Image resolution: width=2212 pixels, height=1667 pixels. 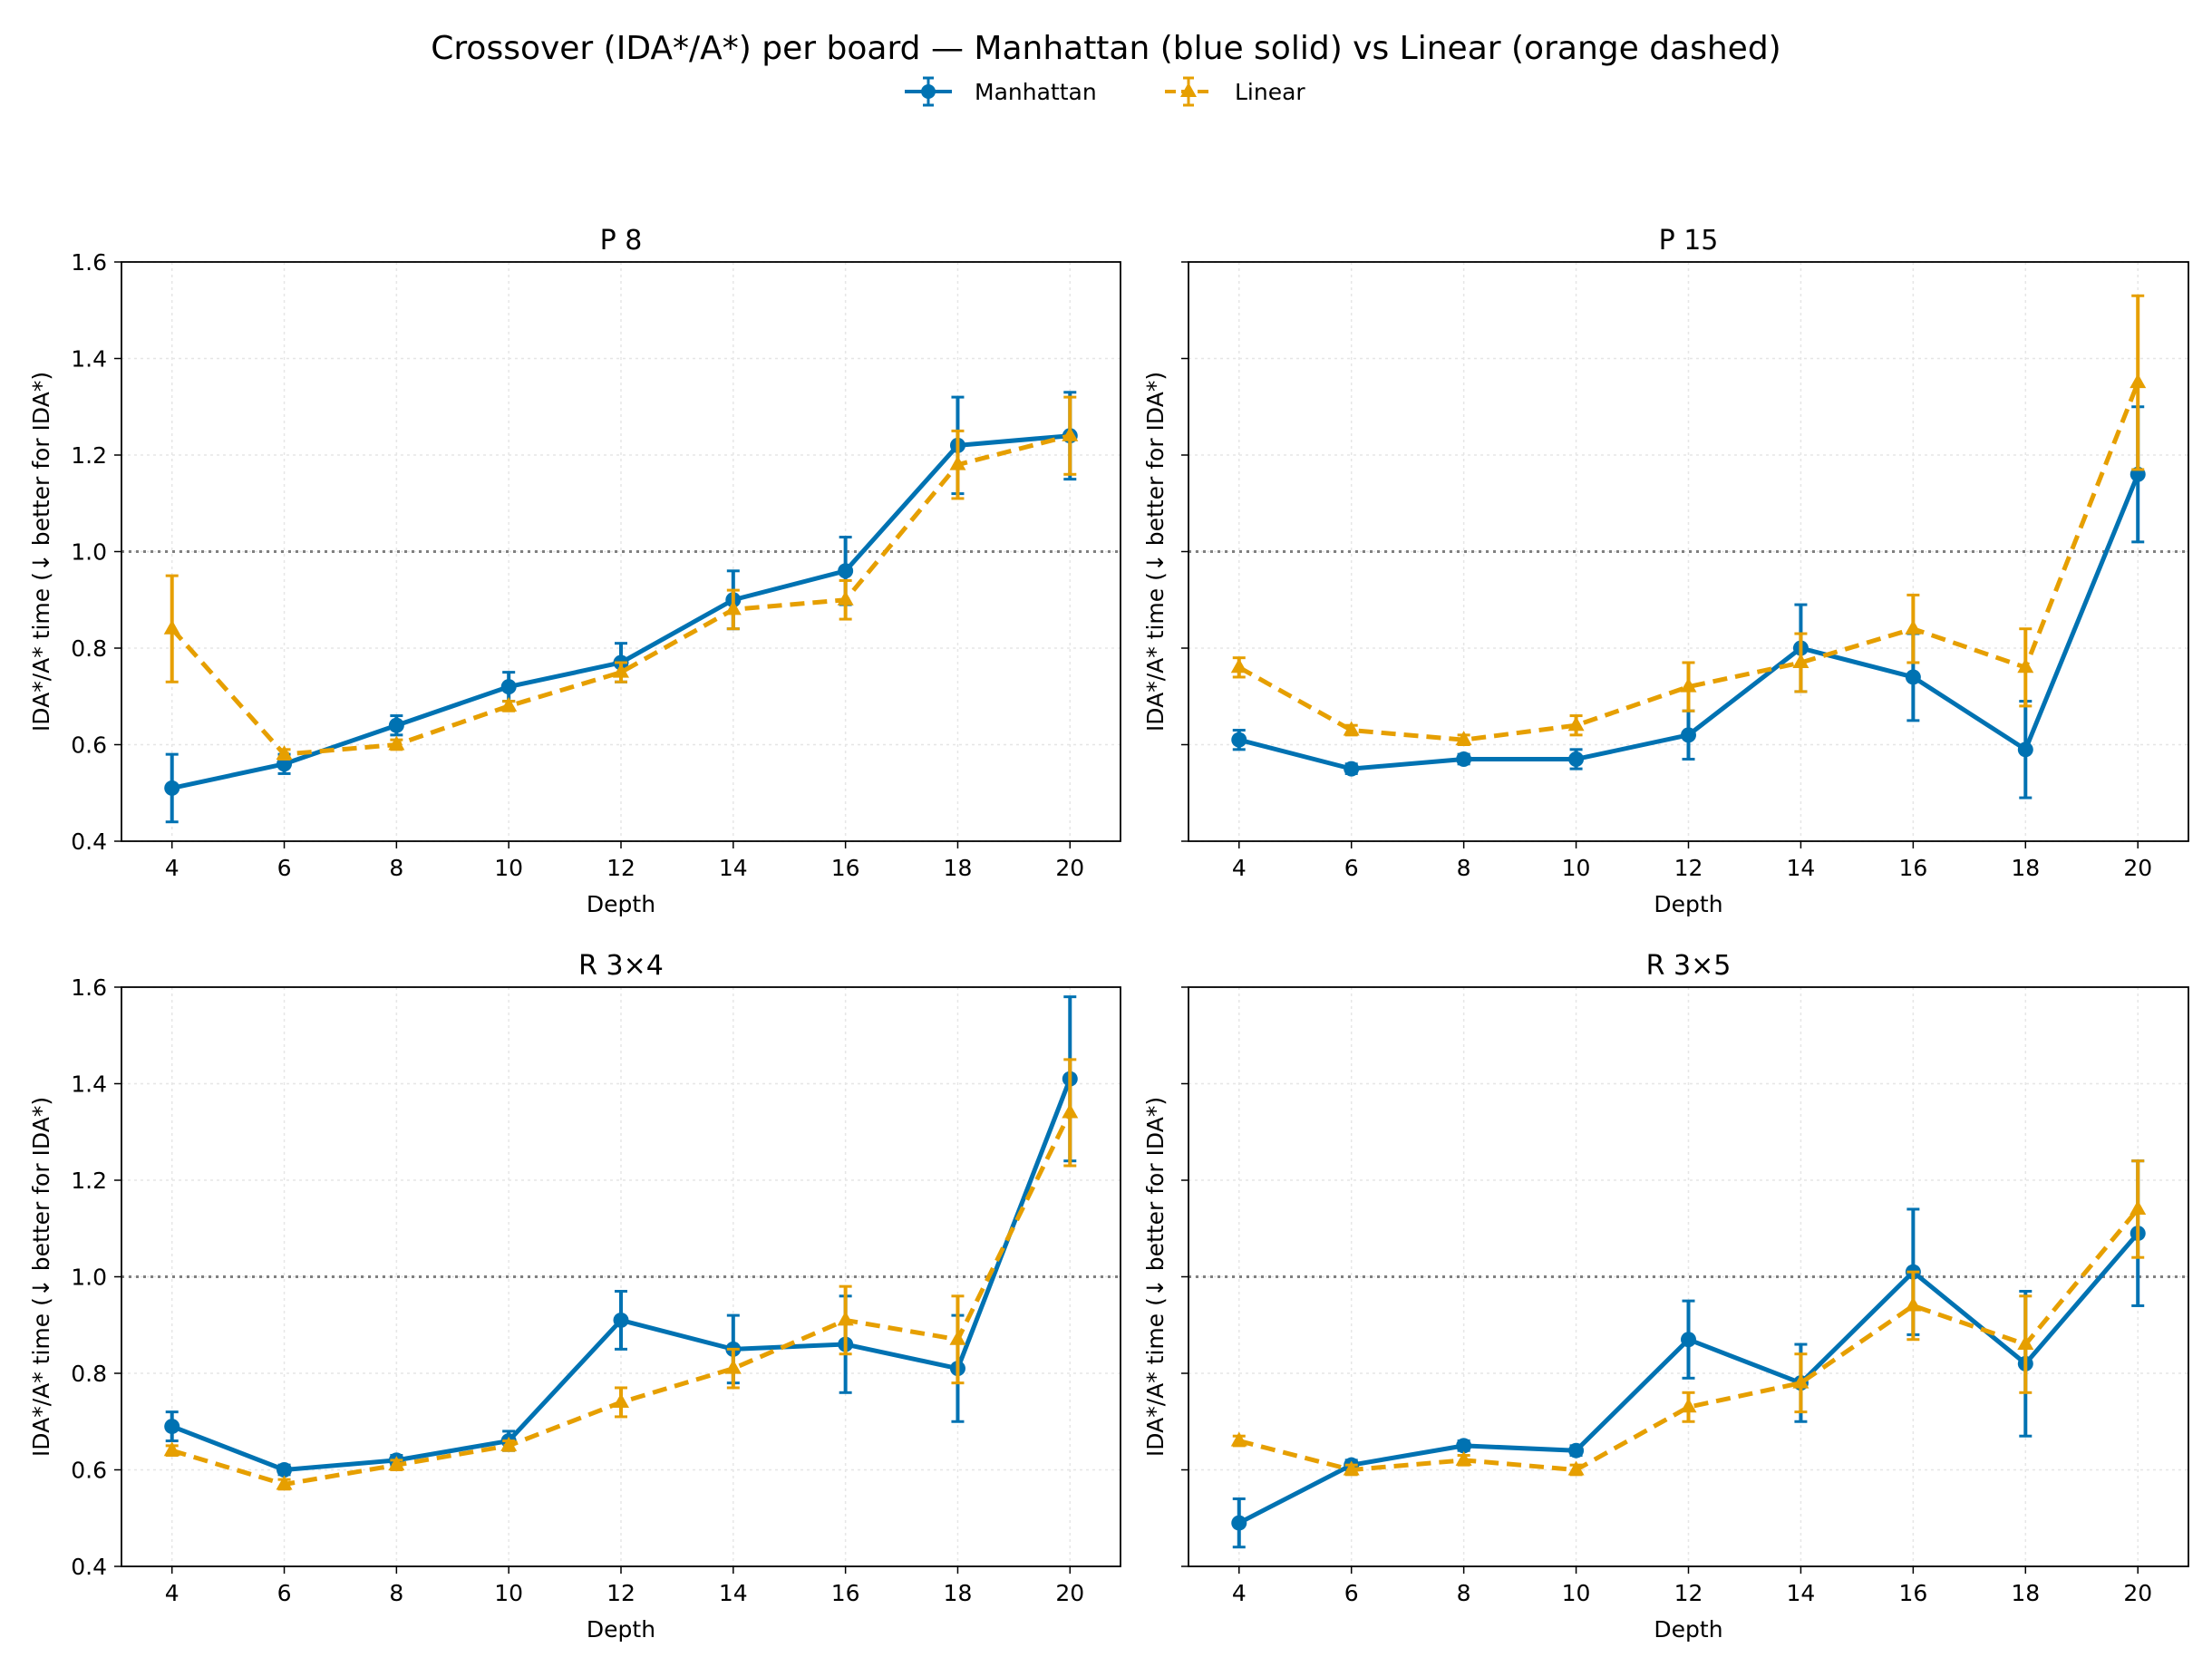 I want to click on y-tick-label: 0.8, so click(x=89, y=1374).